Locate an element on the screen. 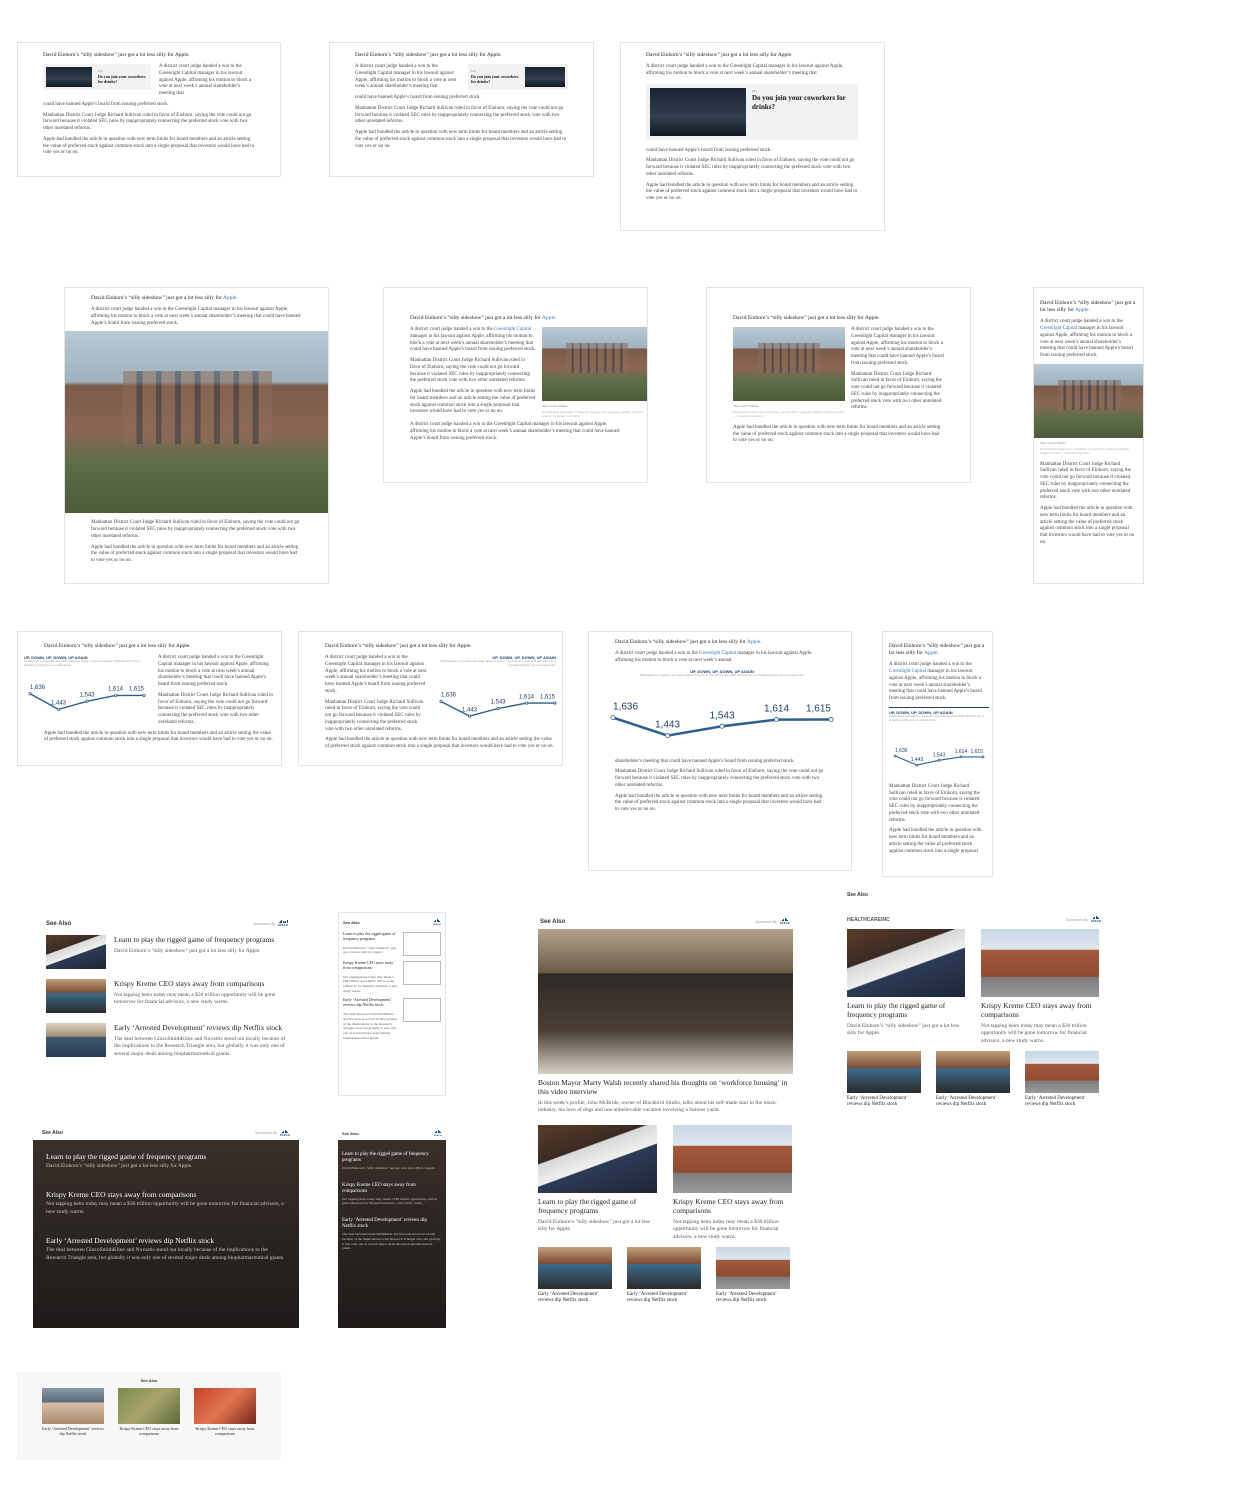  data-label: 1,614 is located at coordinates (116, 690).